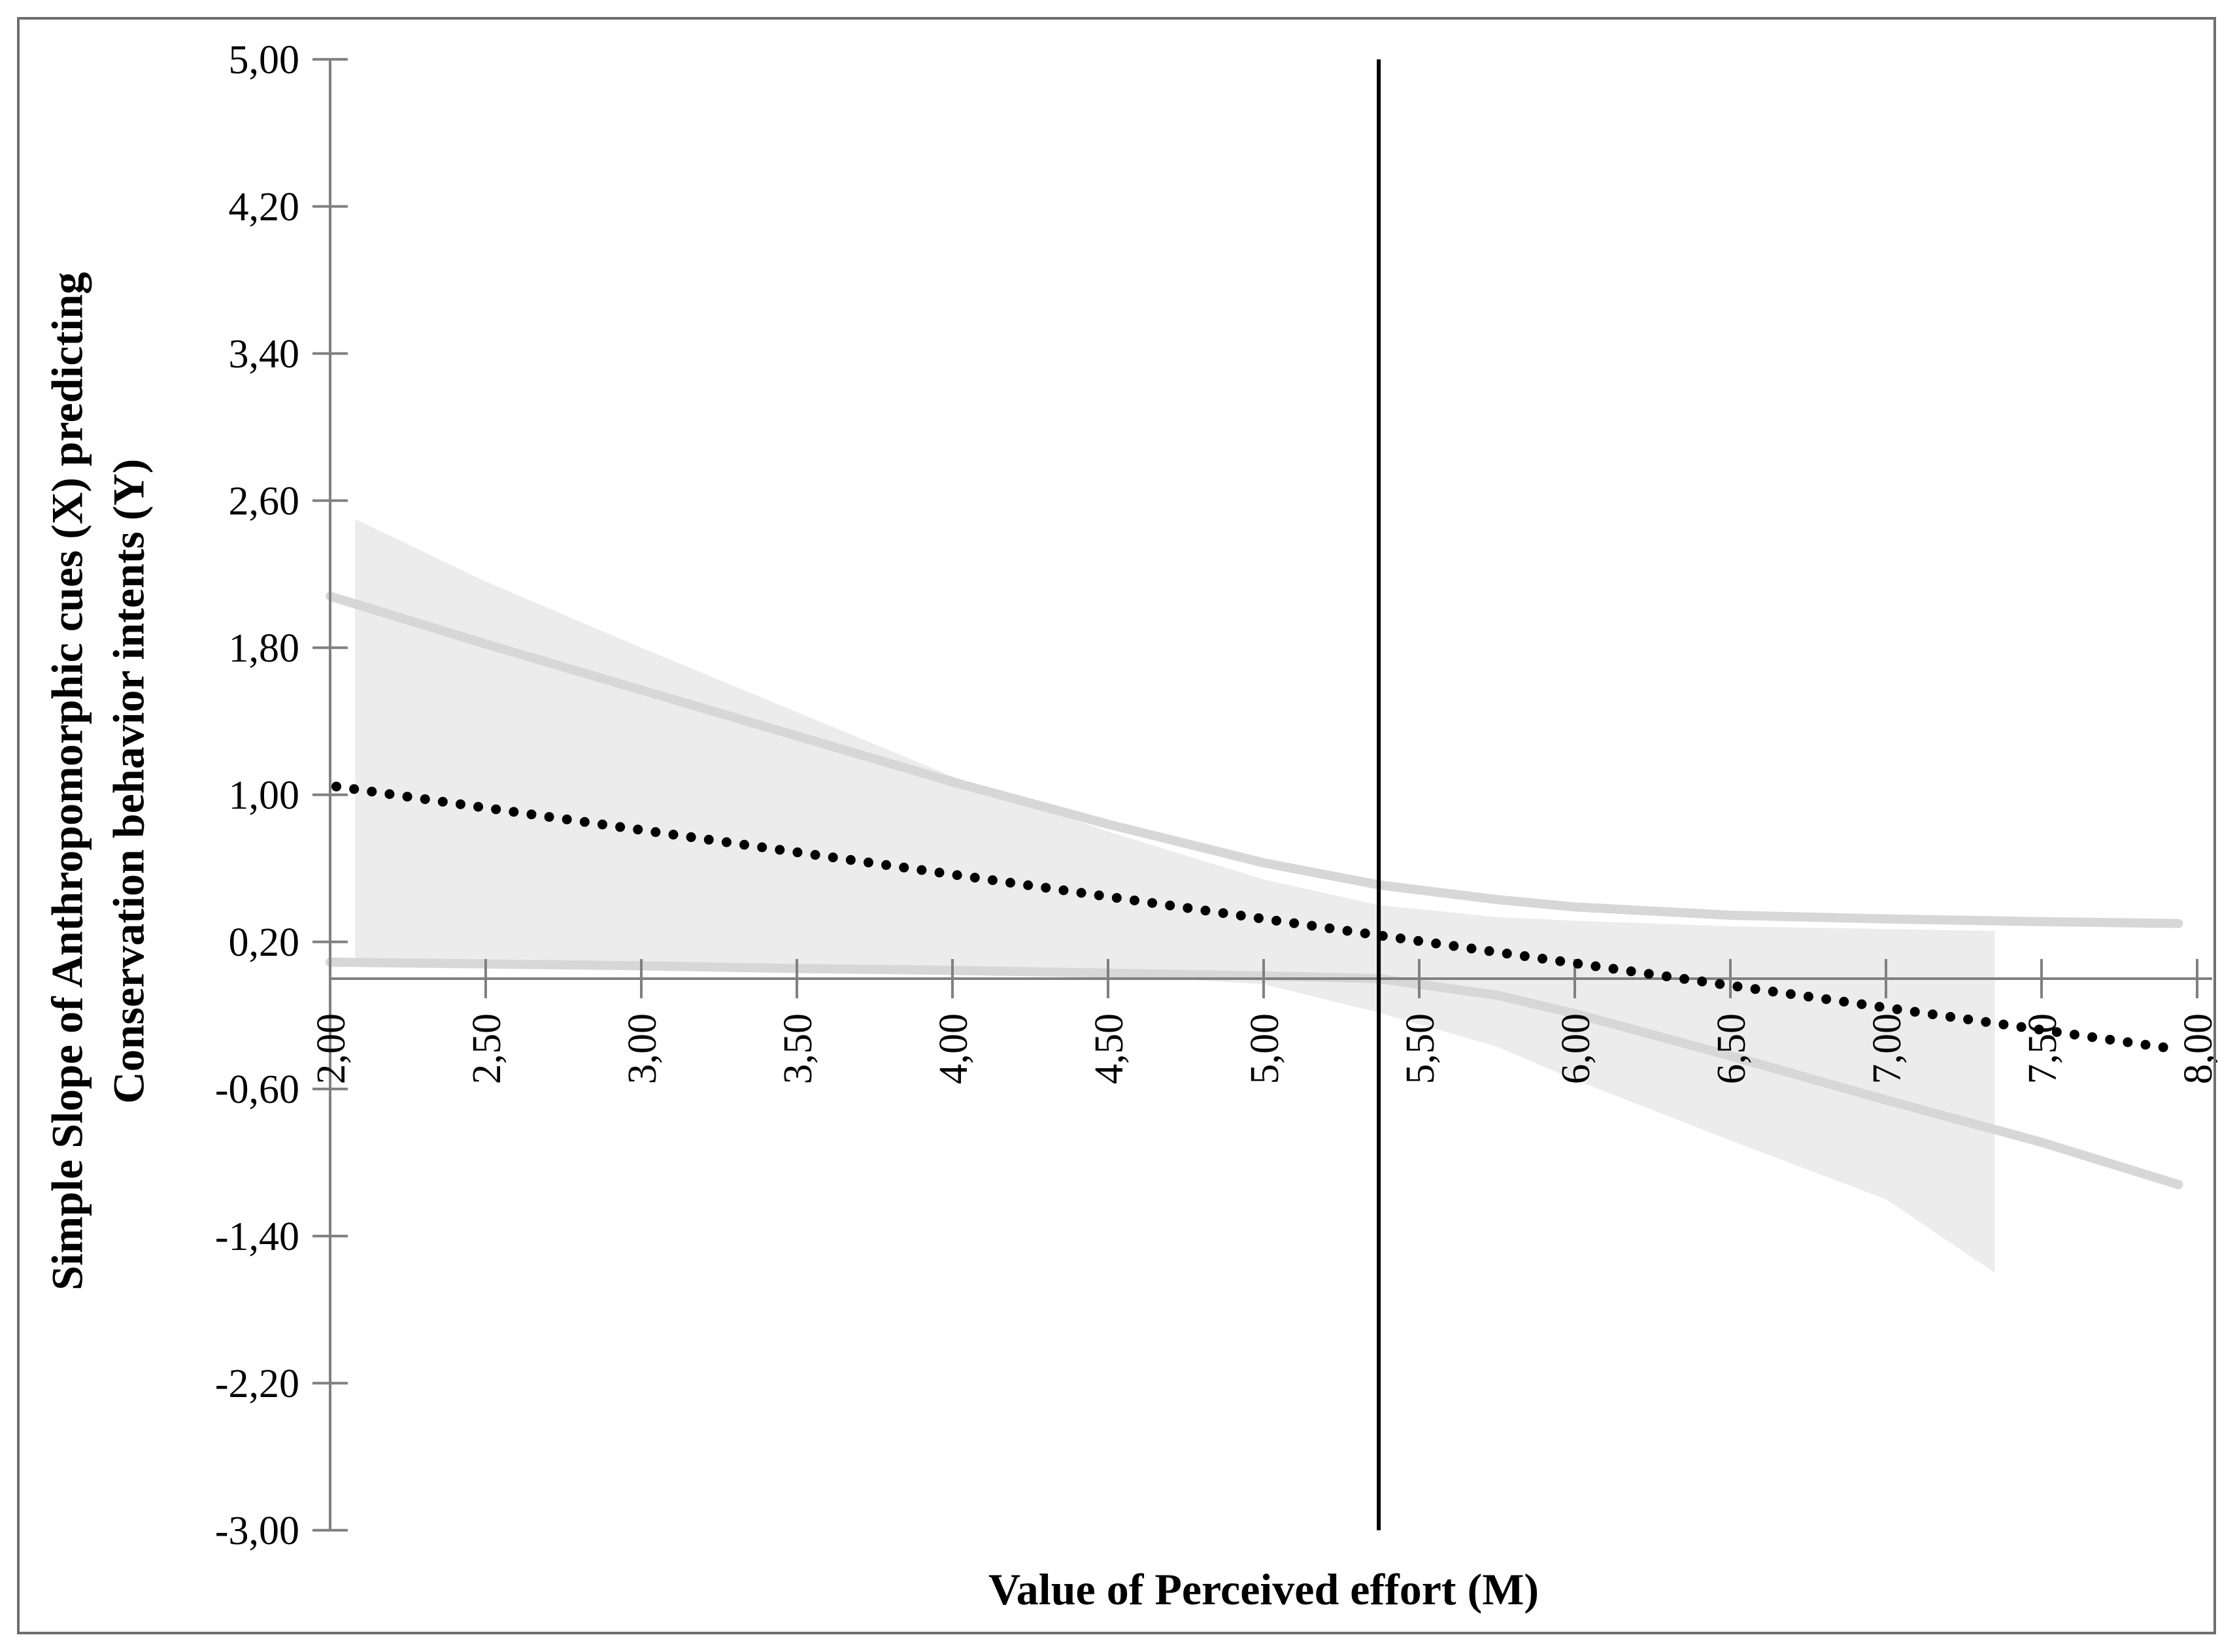 Image resolution: width=2237 pixels, height=1652 pixels. What do you see at coordinates (1249, 917) in the screenshot?
I see `simple-slope-dotted-line` at bounding box center [1249, 917].